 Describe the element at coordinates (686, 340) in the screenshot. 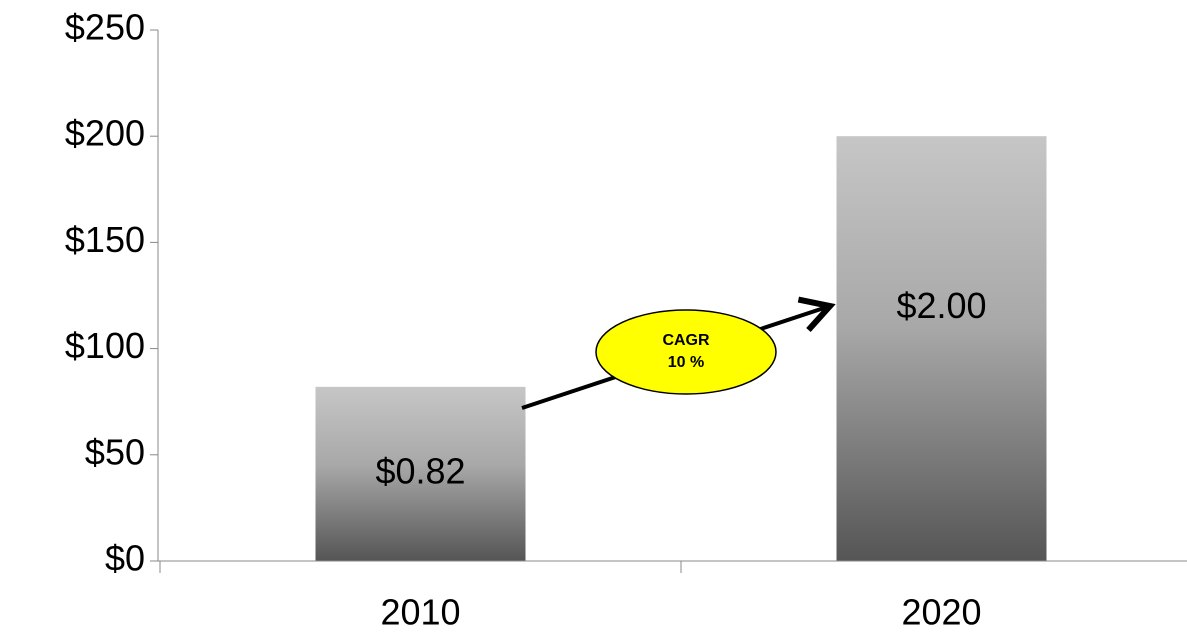

I see `cagr-label: CAGR` at that location.